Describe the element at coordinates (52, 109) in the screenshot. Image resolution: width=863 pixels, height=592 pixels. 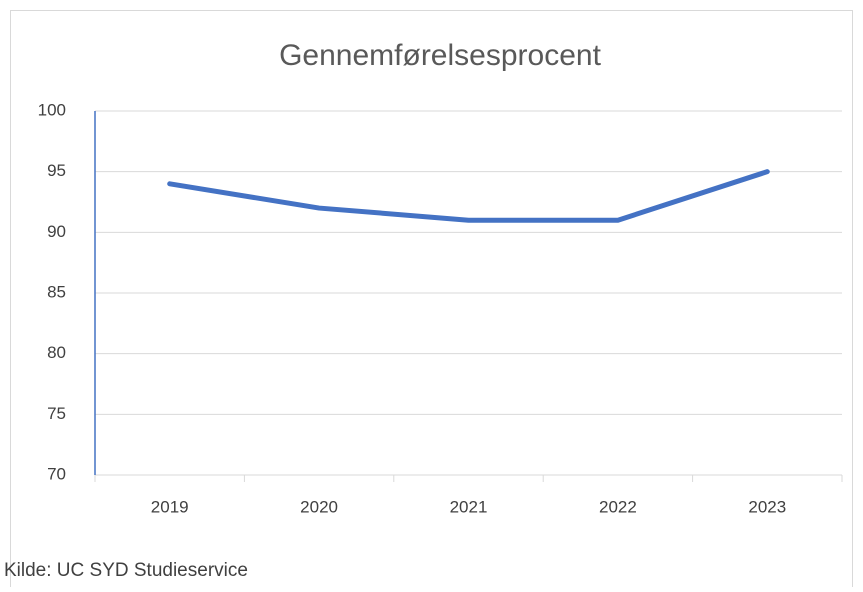
I see `y-tick-label: 100` at that location.